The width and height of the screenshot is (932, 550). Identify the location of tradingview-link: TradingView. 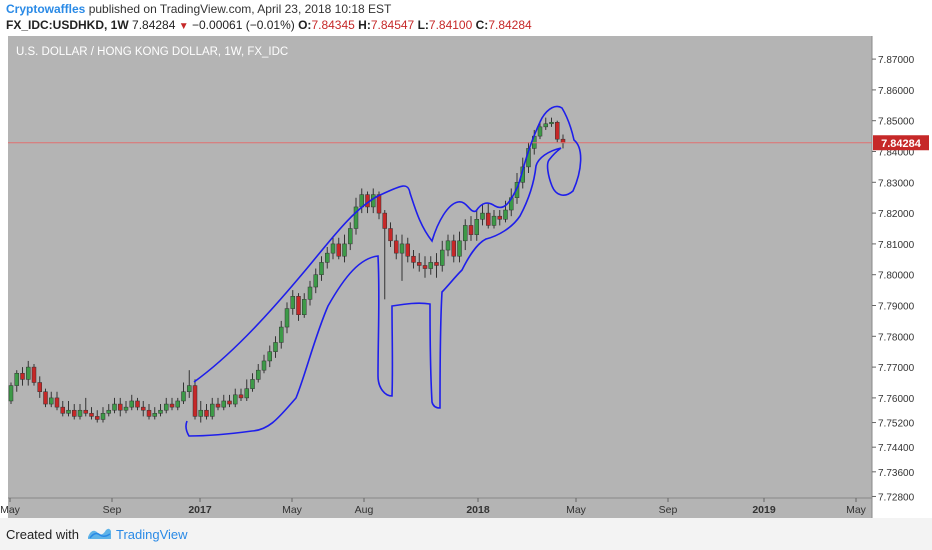
(152, 534).